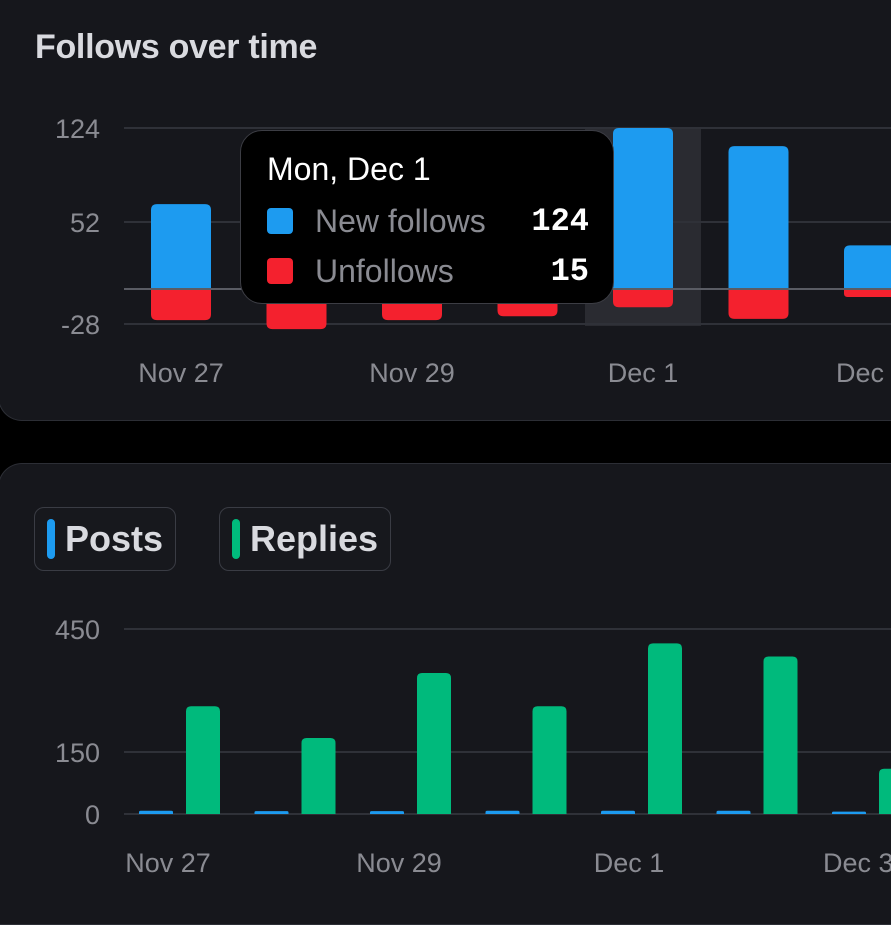 This screenshot has height=925, width=891. What do you see at coordinates (280, 271) in the screenshot?
I see `unfollows-swatch` at bounding box center [280, 271].